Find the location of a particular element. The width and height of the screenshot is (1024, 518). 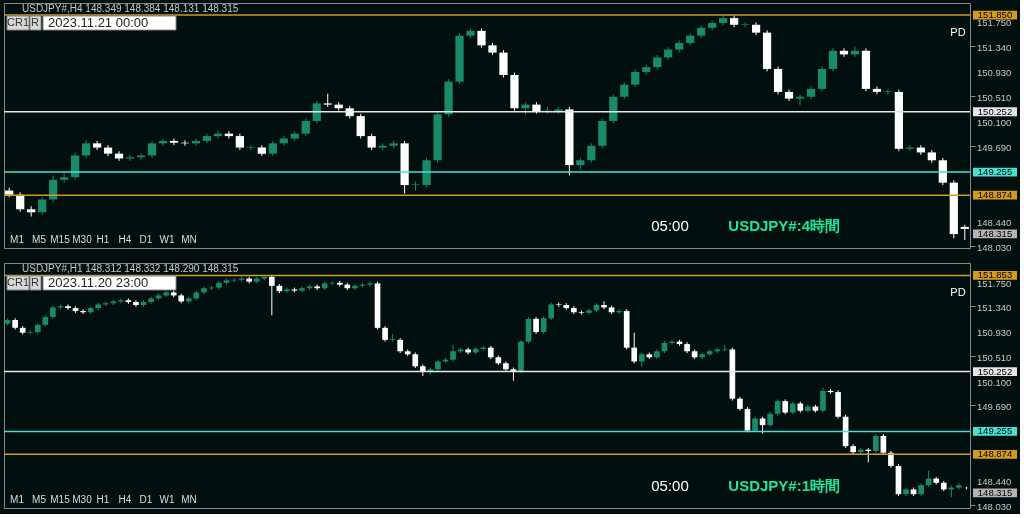

chart-title: USDJPY#,H4 148.349 148.384 148.131 148.315 is located at coordinates (130, 8).